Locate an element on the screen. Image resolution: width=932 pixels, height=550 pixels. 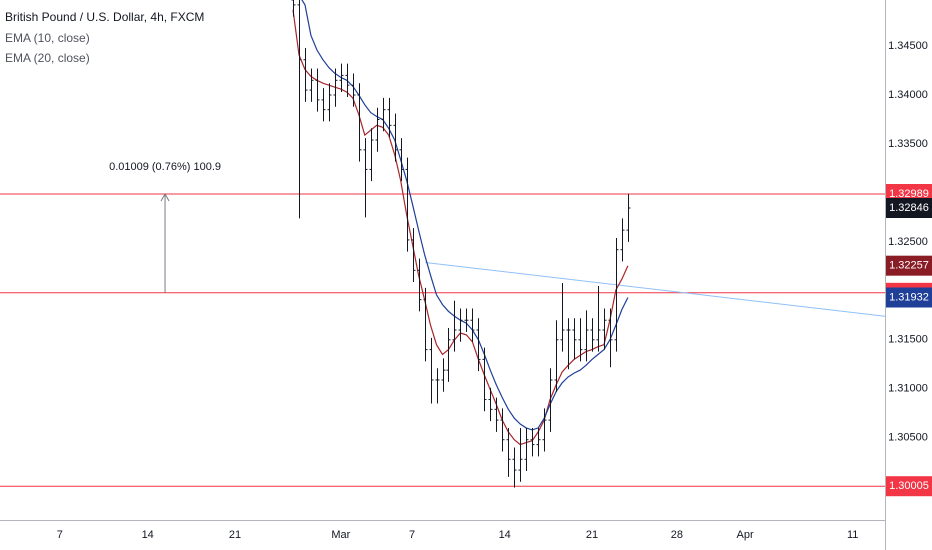
chart-title: British Pound / U.S. Dollar, 4h, FXCM is located at coordinates (104, 17).